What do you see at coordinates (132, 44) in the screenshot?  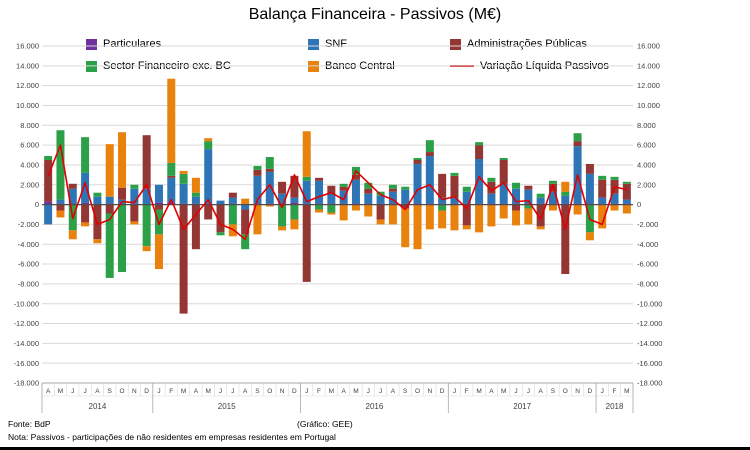 I see `legend-label-particulares: Particulares` at bounding box center [132, 44].